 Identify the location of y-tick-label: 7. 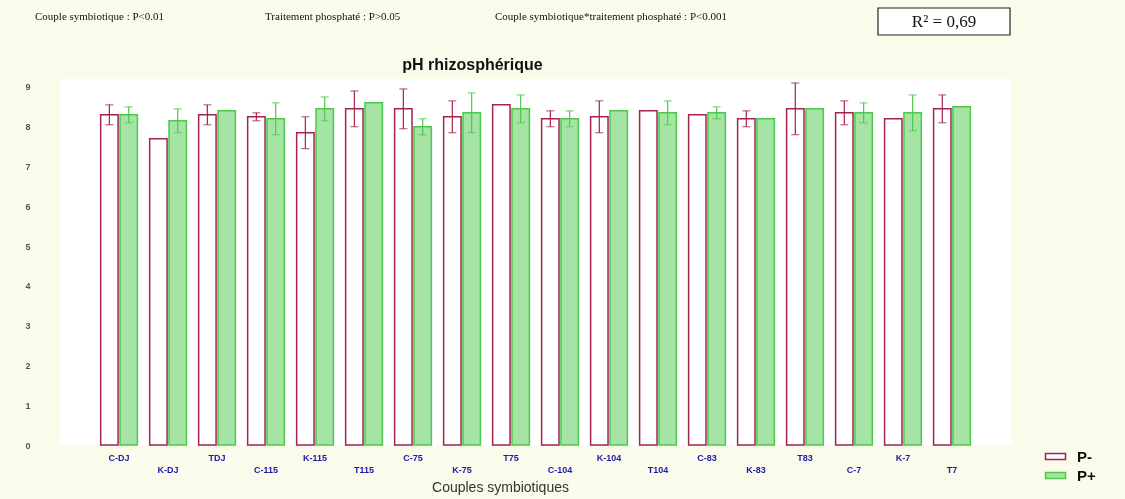
(28, 167).